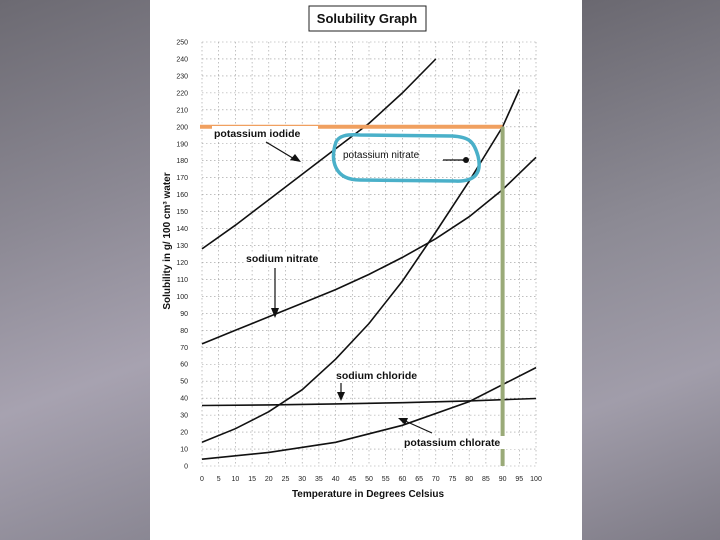 This screenshot has width=720, height=540. Describe the element at coordinates (503, 479) in the screenshot. I see `x-tick-label: 90` at that location.